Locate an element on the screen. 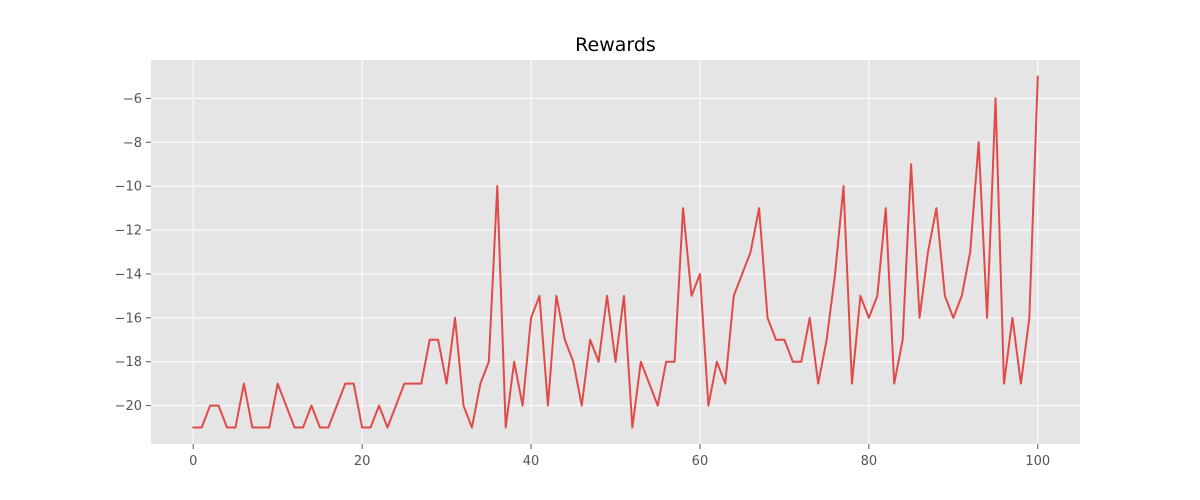 The image size is (1200, 500). y-axis-ticks: −20 −18 −16 −14 −12 −10 −8 −6 is located at coordinates (133, 253).